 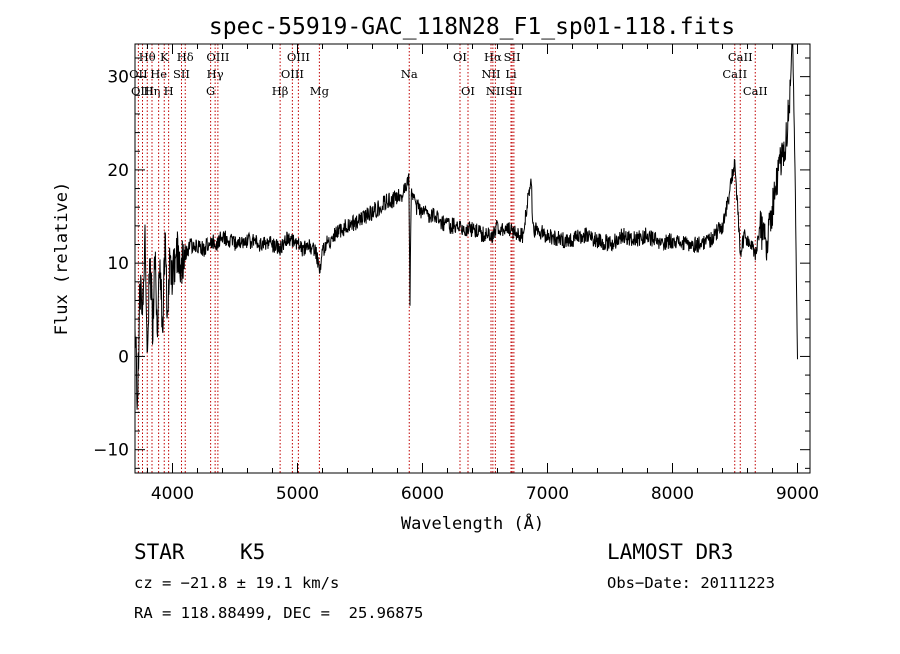 I want to click on spectral-line-label: Hγ, so click(x=215, y=74).